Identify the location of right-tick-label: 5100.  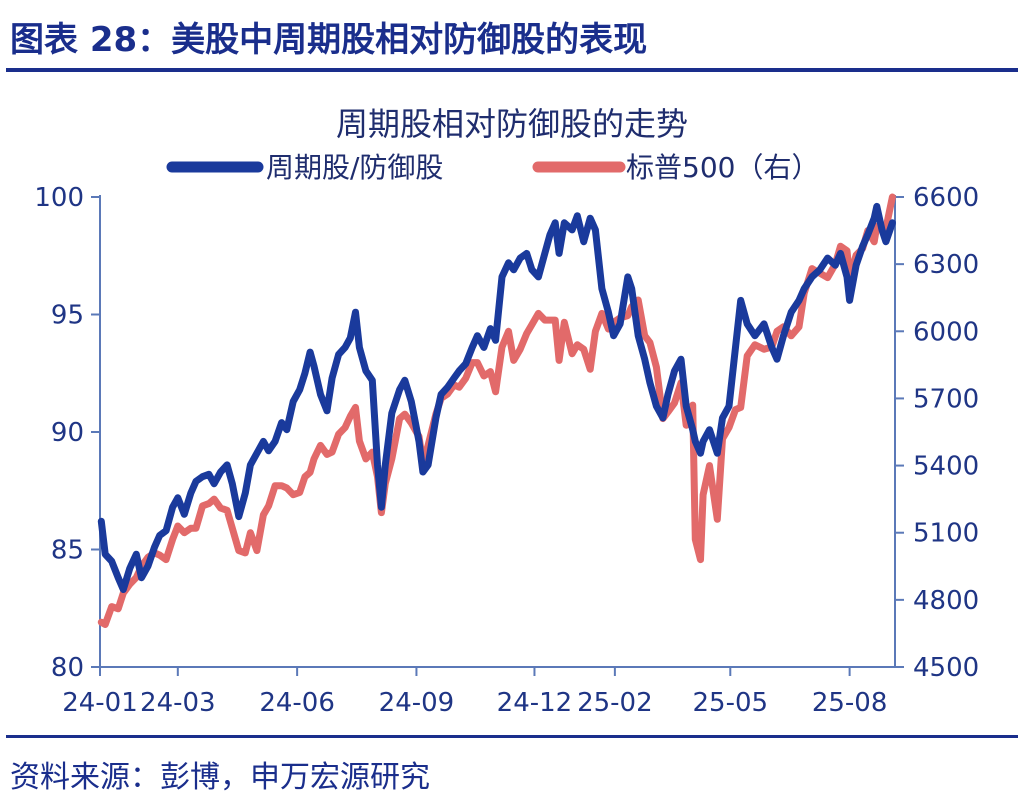
(946, 534).